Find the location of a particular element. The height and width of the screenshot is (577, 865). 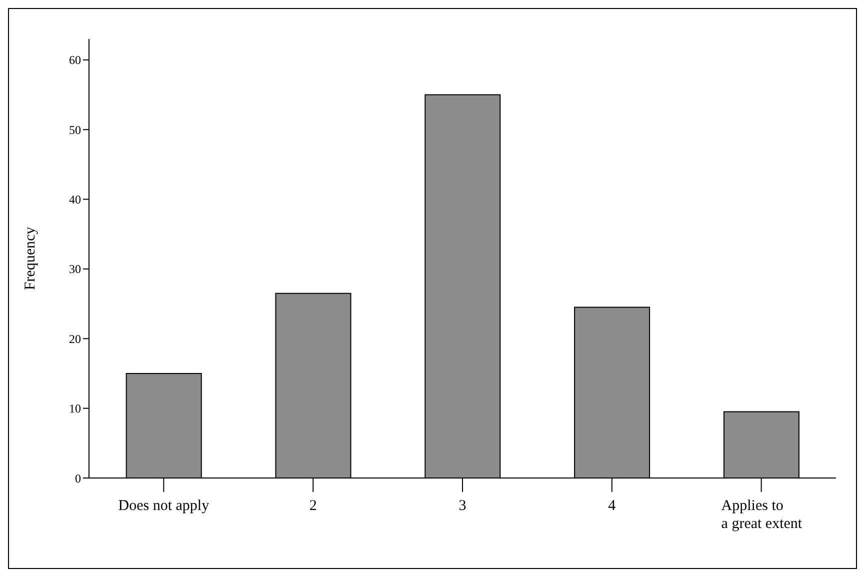

y-tick-label: 20 is located at coordinates (75, 339).